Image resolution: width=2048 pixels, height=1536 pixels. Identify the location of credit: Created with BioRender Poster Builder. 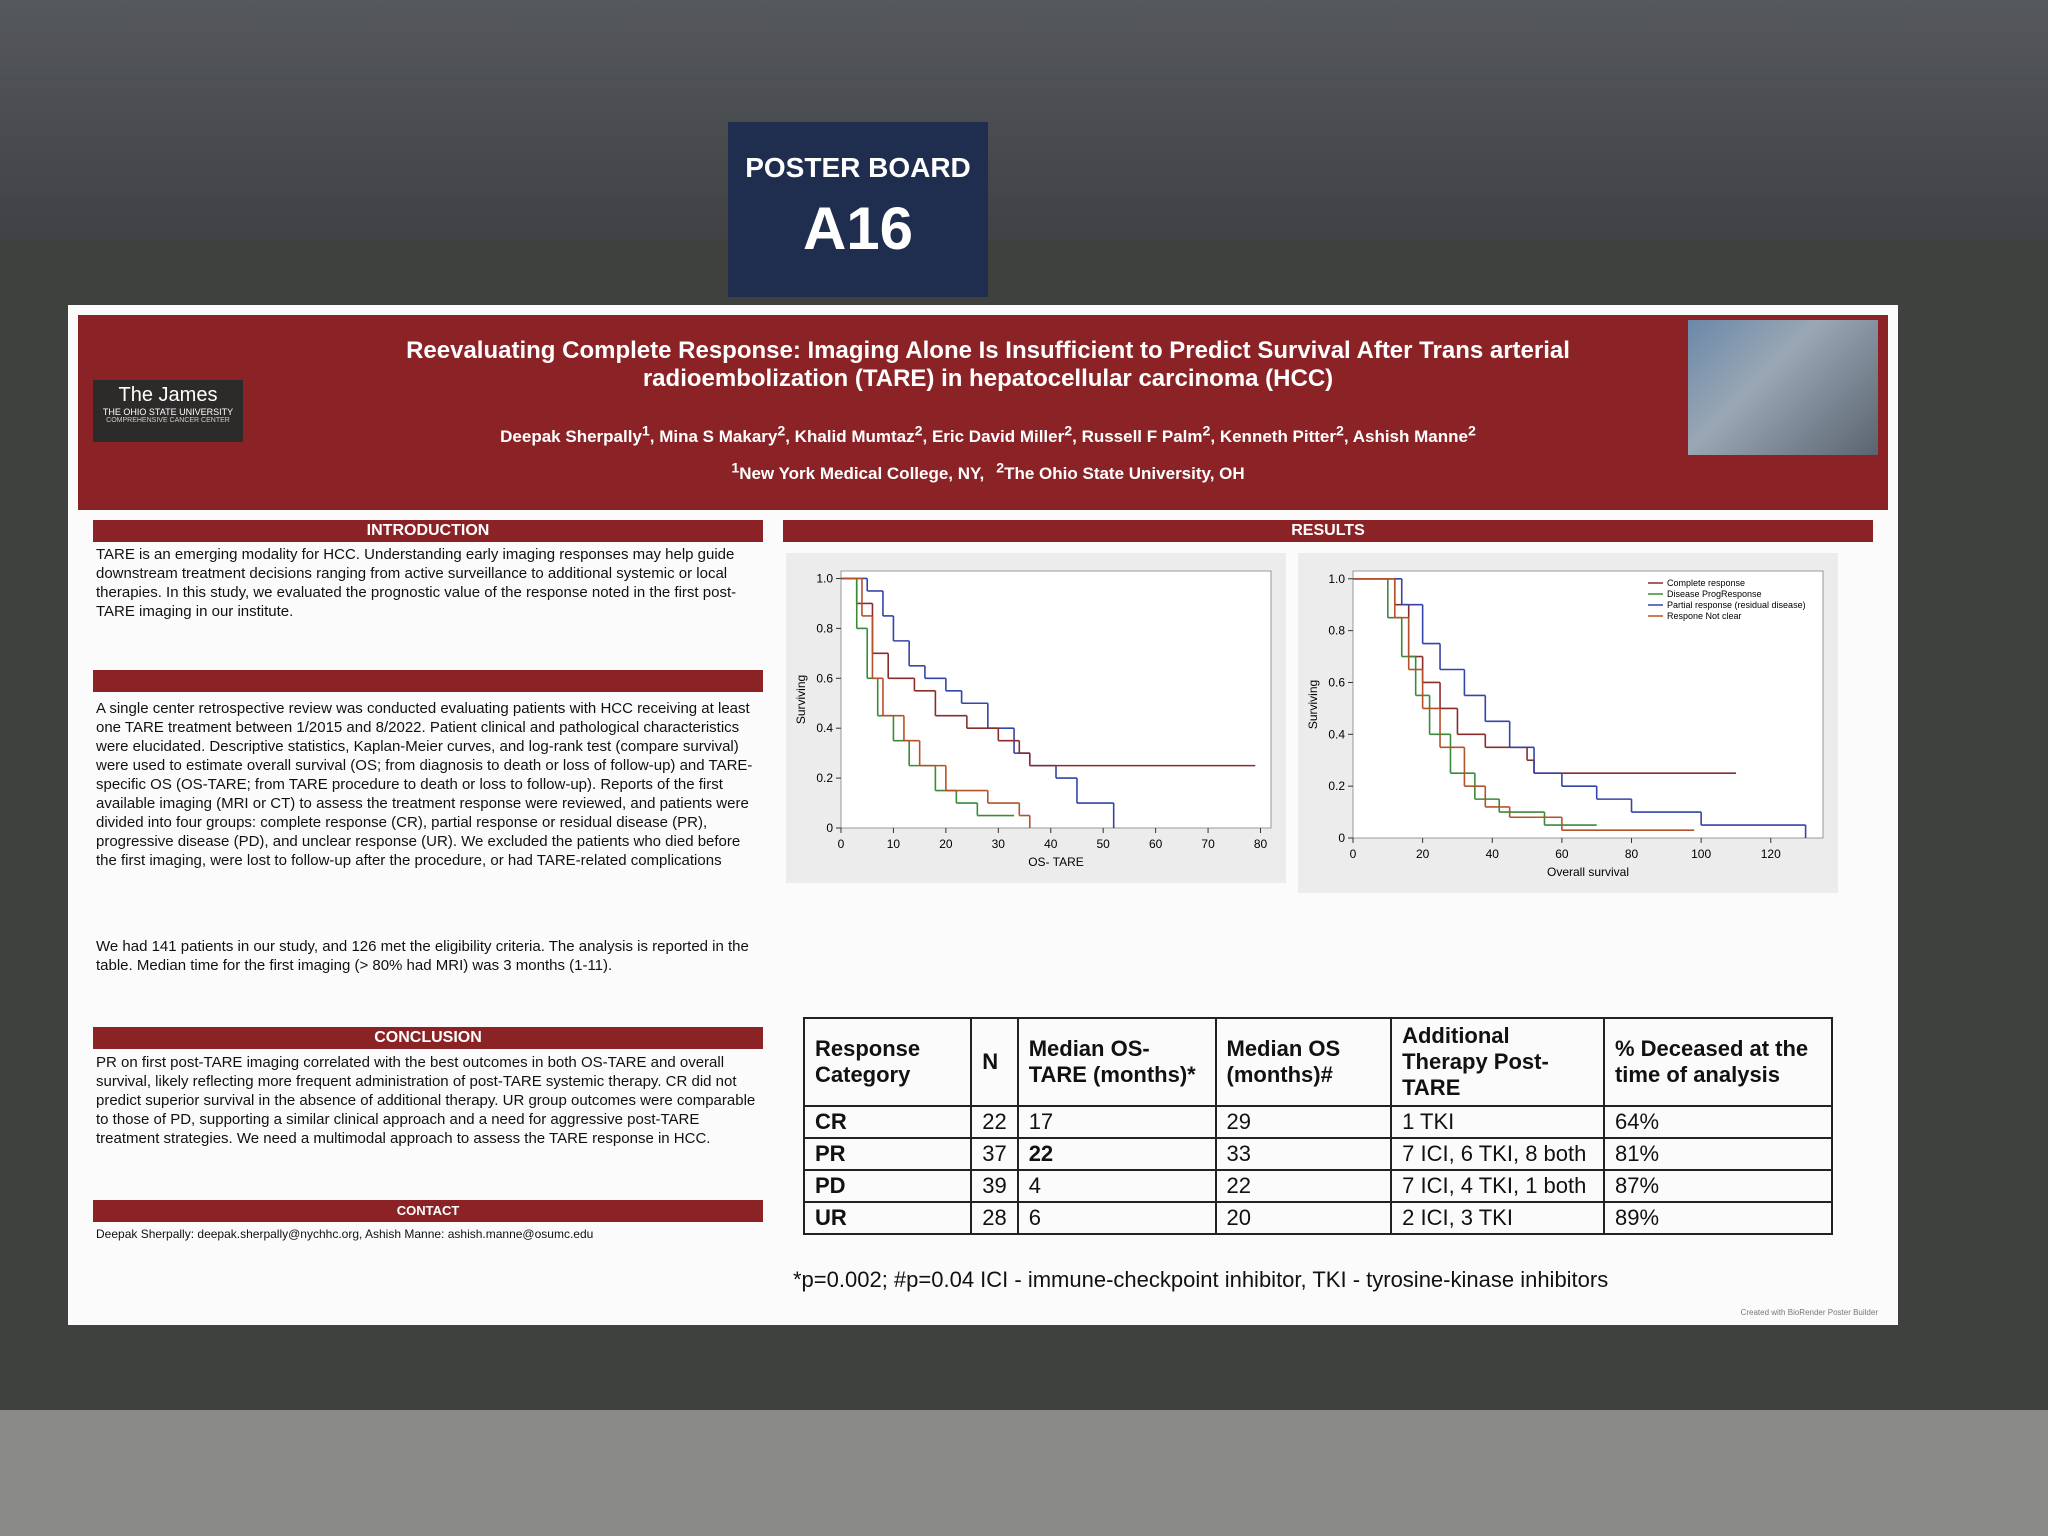
(1809, 1312).